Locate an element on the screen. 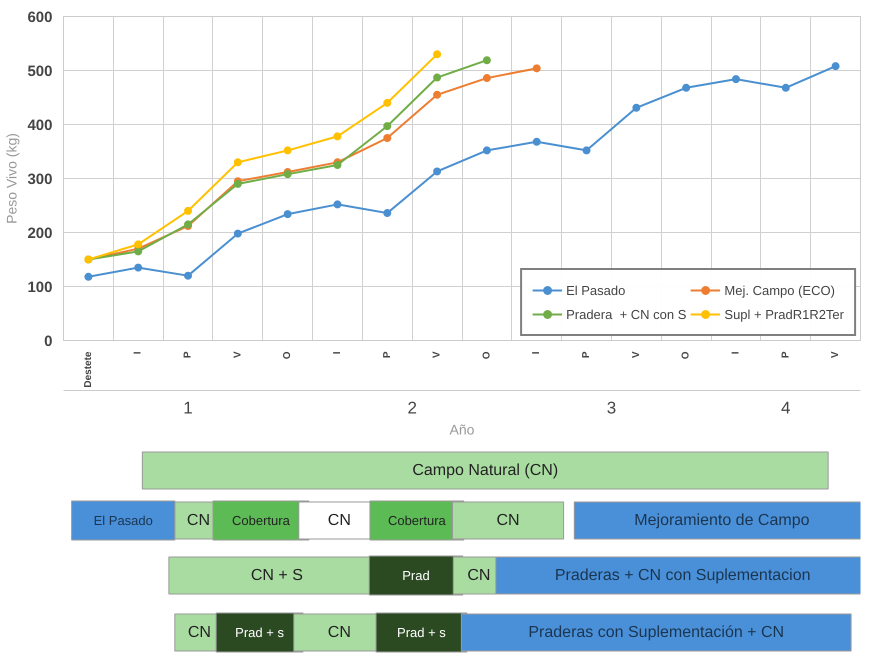 Image resolution: width=874 pixels, height=656 pixels. y-tick-label: 300 is located at coordinates (40, 179).